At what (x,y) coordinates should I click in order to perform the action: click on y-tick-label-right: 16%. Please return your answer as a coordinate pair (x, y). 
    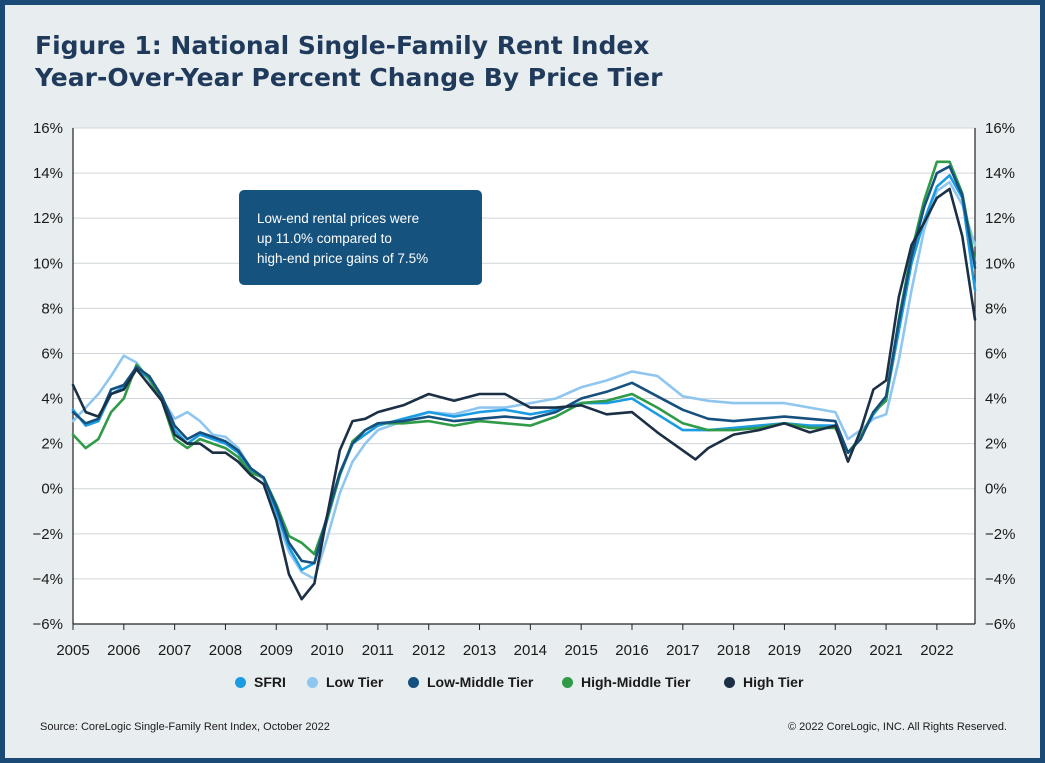
    Looking at the image, I should click on (1000, 128).